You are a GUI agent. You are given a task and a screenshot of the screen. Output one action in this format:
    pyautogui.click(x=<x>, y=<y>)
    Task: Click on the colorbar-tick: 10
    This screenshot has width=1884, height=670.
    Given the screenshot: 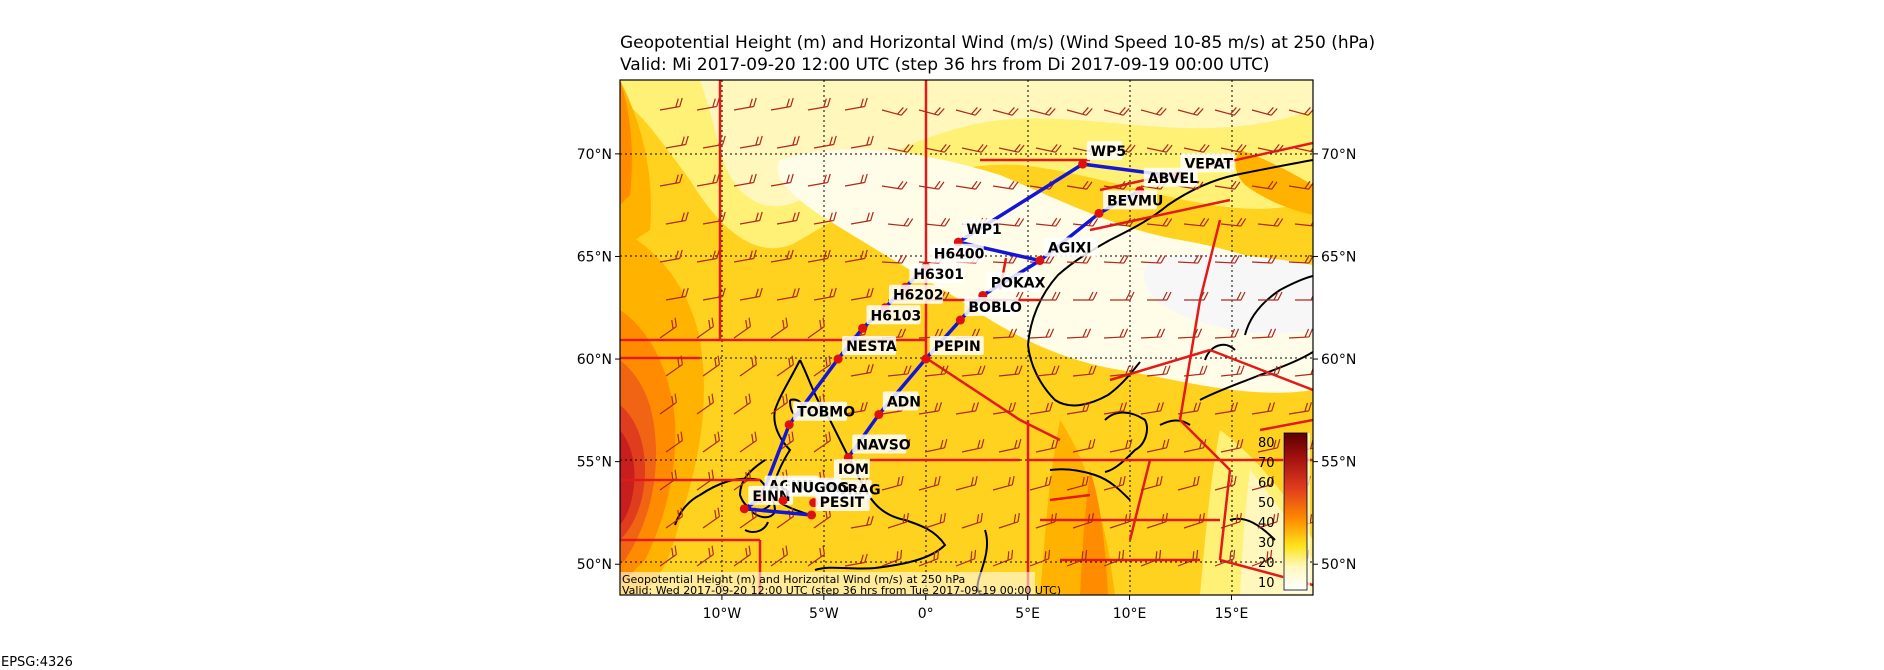 What is the action you would take?
    pyautogui.click(x=1266, y=583)
    